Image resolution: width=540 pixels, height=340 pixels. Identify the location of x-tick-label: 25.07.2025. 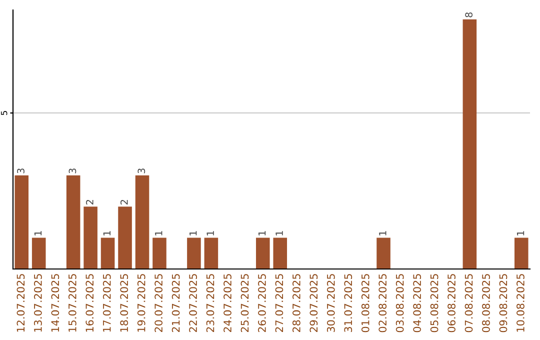
(244, 303).